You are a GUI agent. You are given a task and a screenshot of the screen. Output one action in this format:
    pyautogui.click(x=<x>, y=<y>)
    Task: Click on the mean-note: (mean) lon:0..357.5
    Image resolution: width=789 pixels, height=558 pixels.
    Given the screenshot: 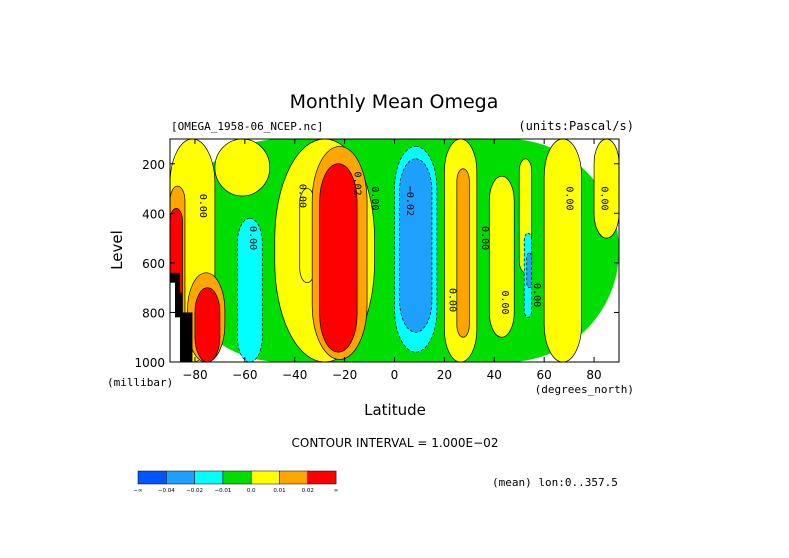 What is the action you would take?
    pyautogui.click(x=555, y=482)
    